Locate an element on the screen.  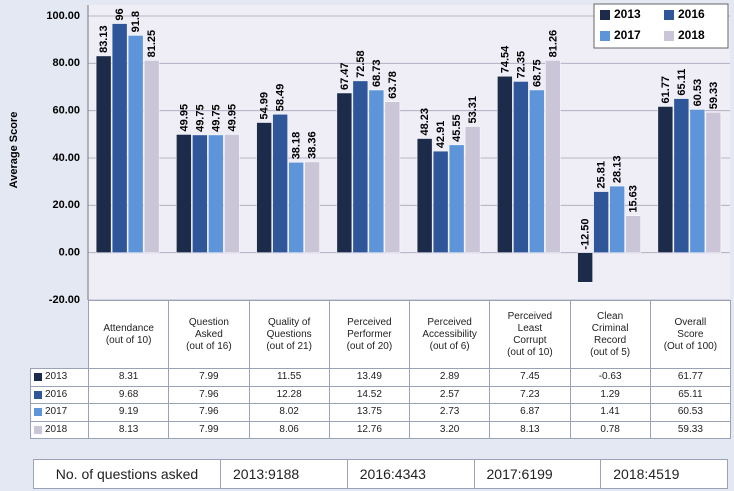
value-label: 63.78 is located at coordinates (393, 85).